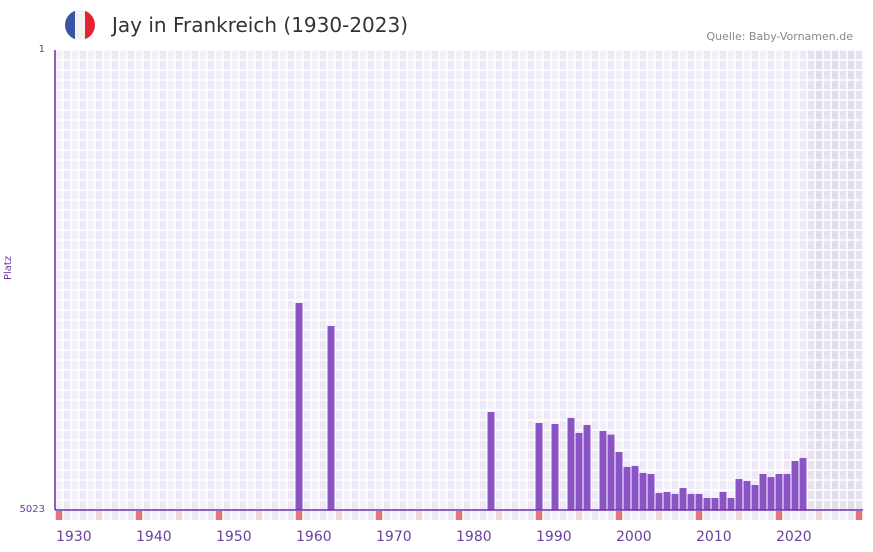 Image resolution: width=873 pixels, height=552 pixels. I want to click on source-link: Quelle: Baby-Vornamen.de, so click(779, 36).